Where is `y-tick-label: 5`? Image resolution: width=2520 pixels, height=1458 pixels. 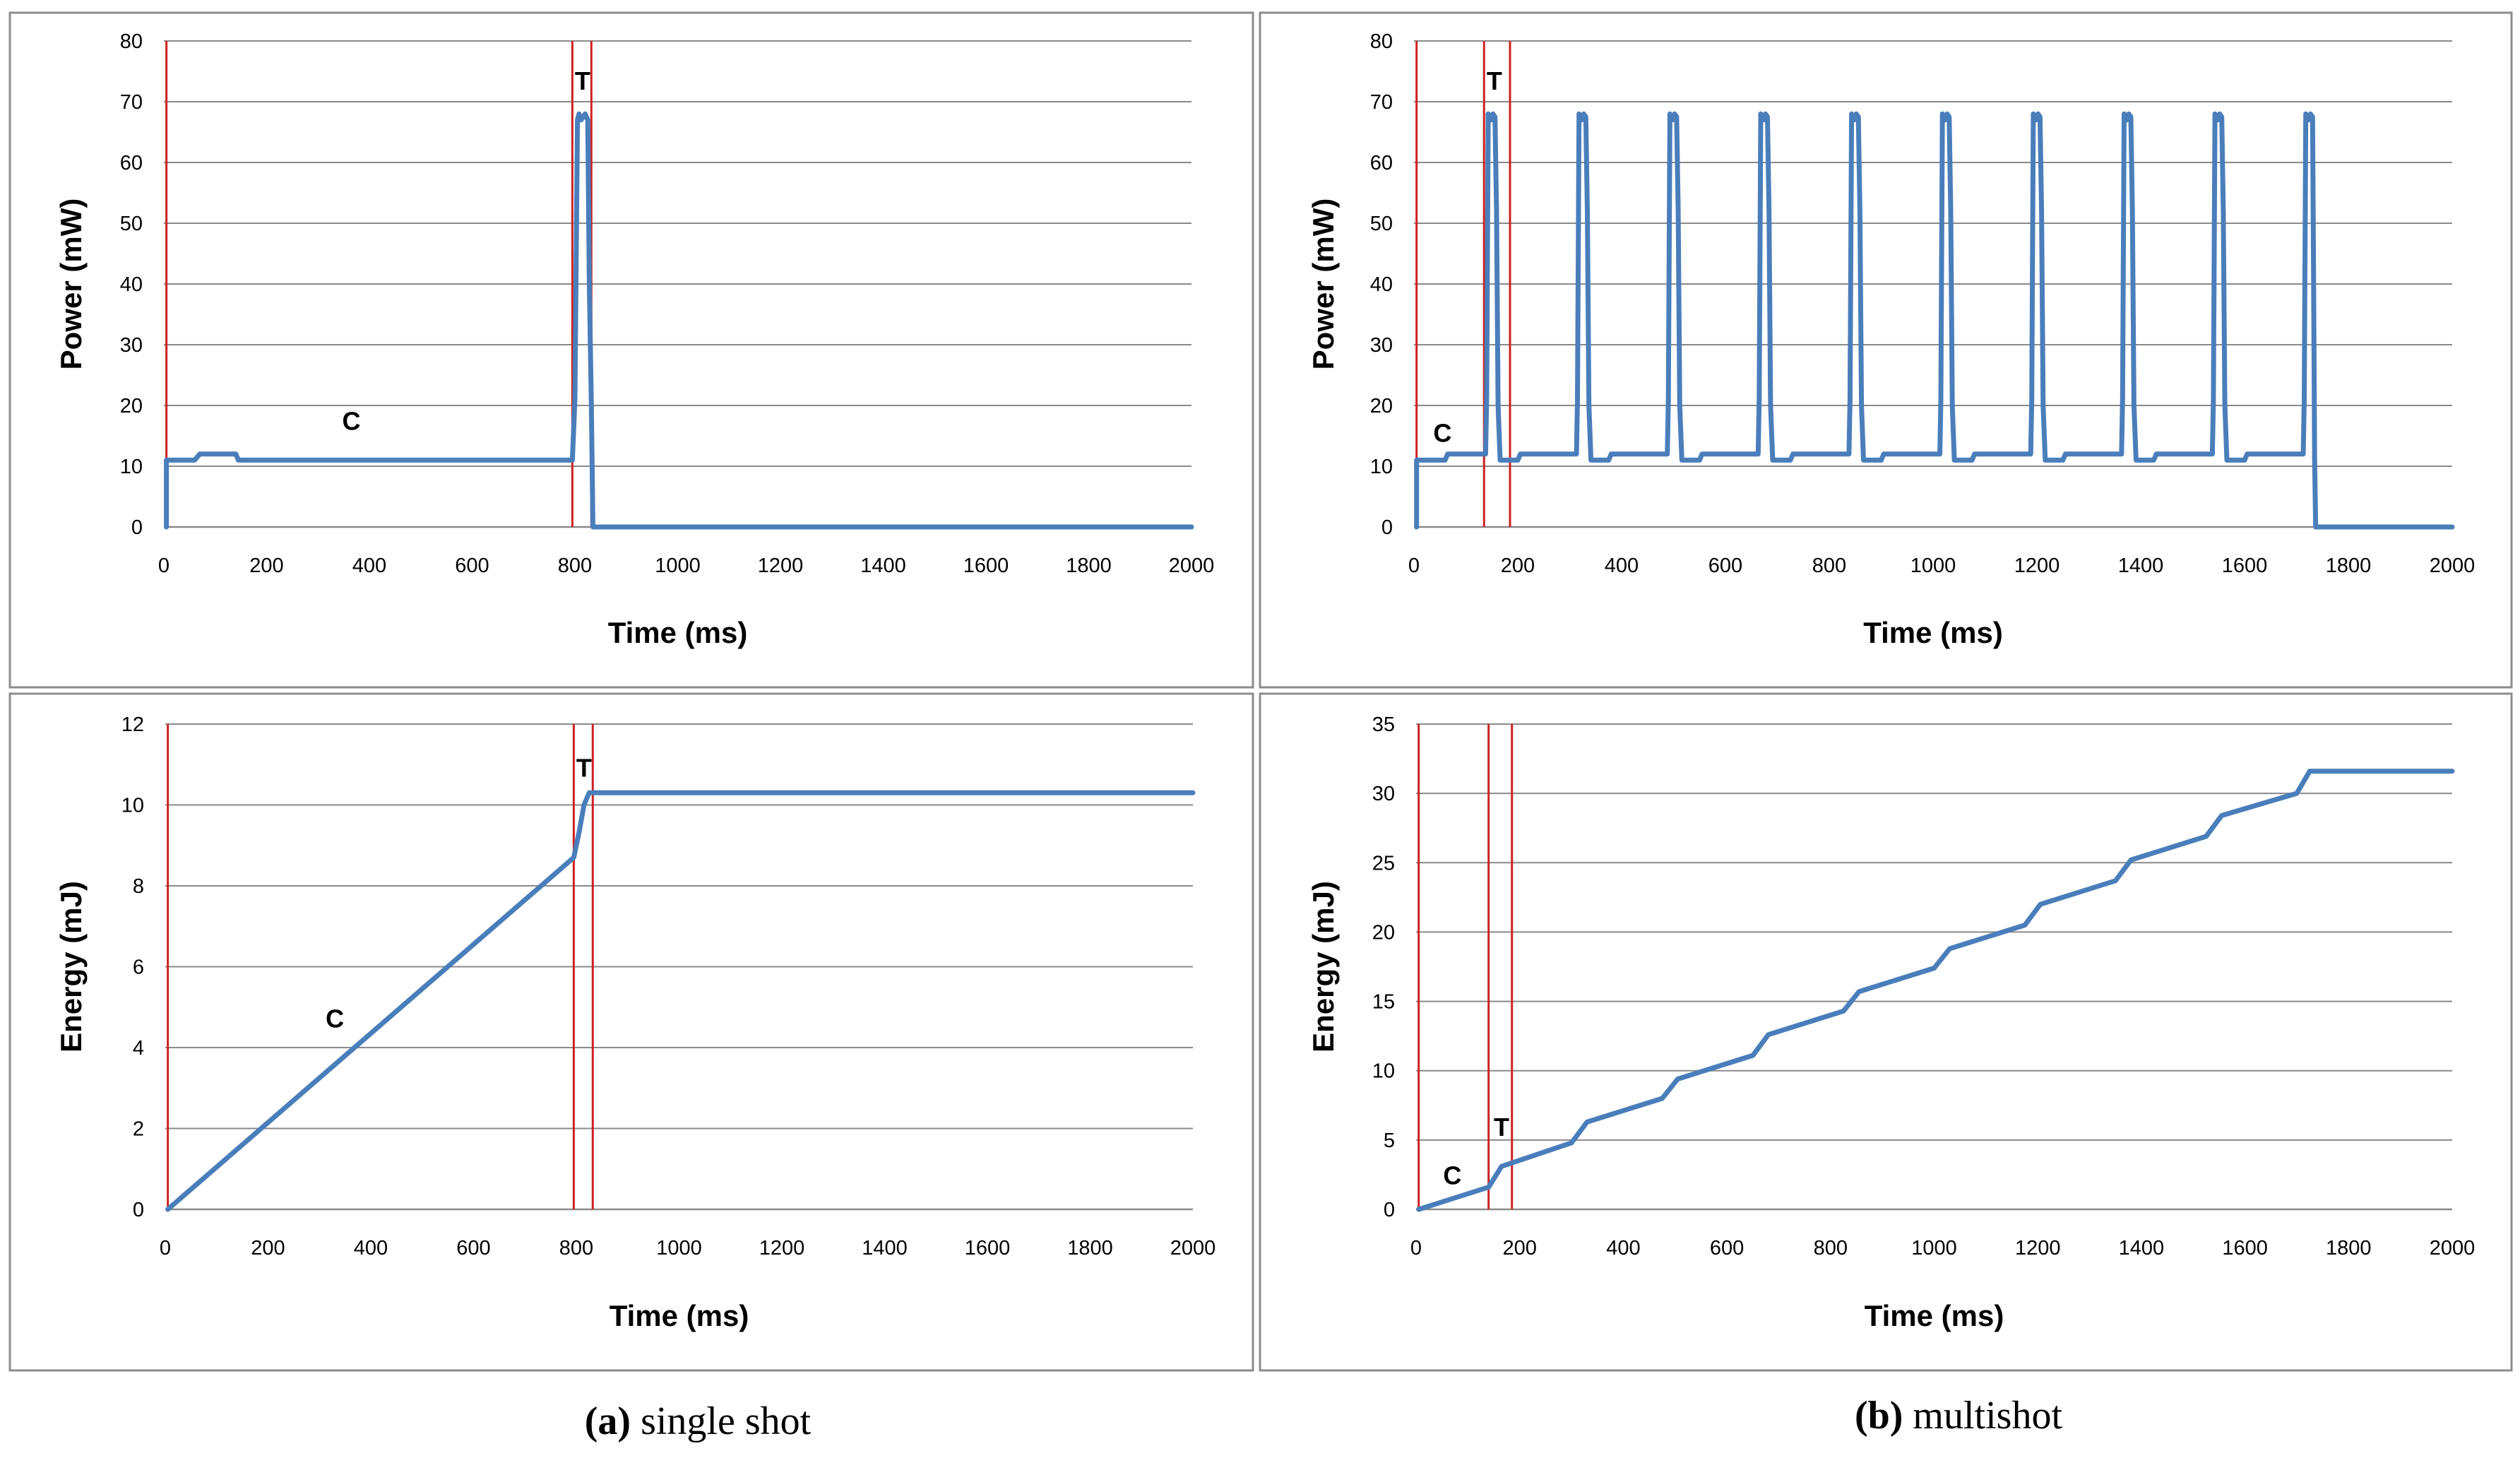 y-tick-label: 5 is located at coordinates (1390, 1141).